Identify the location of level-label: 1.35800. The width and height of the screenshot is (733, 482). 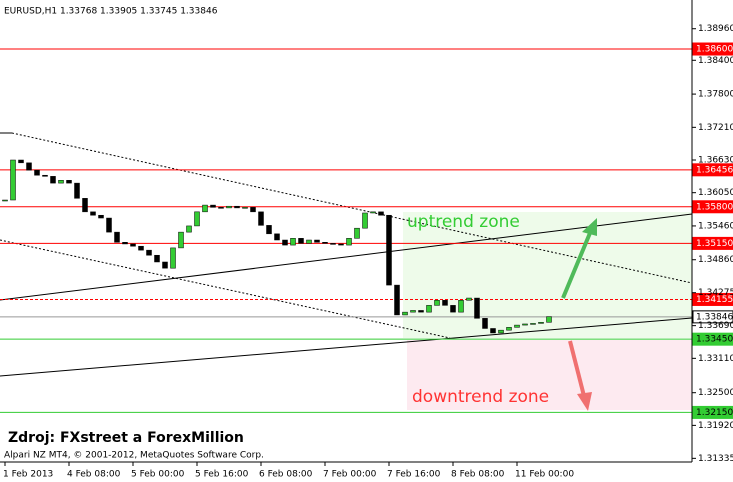
(714, 207).